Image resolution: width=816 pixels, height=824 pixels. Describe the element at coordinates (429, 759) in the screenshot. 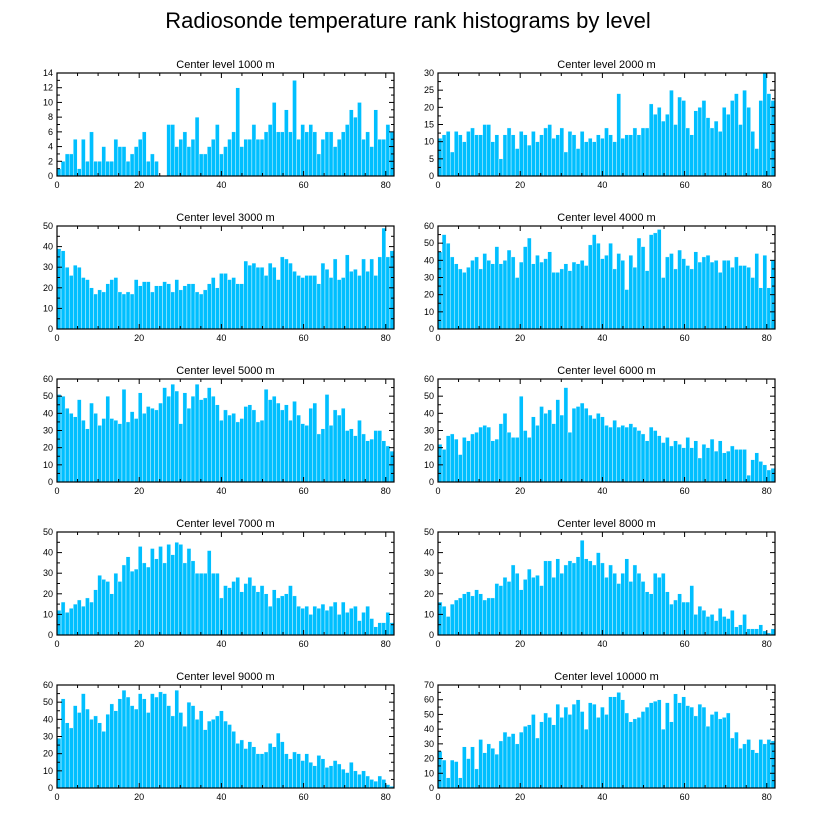

I see `y-tick-label: 20` at that location.